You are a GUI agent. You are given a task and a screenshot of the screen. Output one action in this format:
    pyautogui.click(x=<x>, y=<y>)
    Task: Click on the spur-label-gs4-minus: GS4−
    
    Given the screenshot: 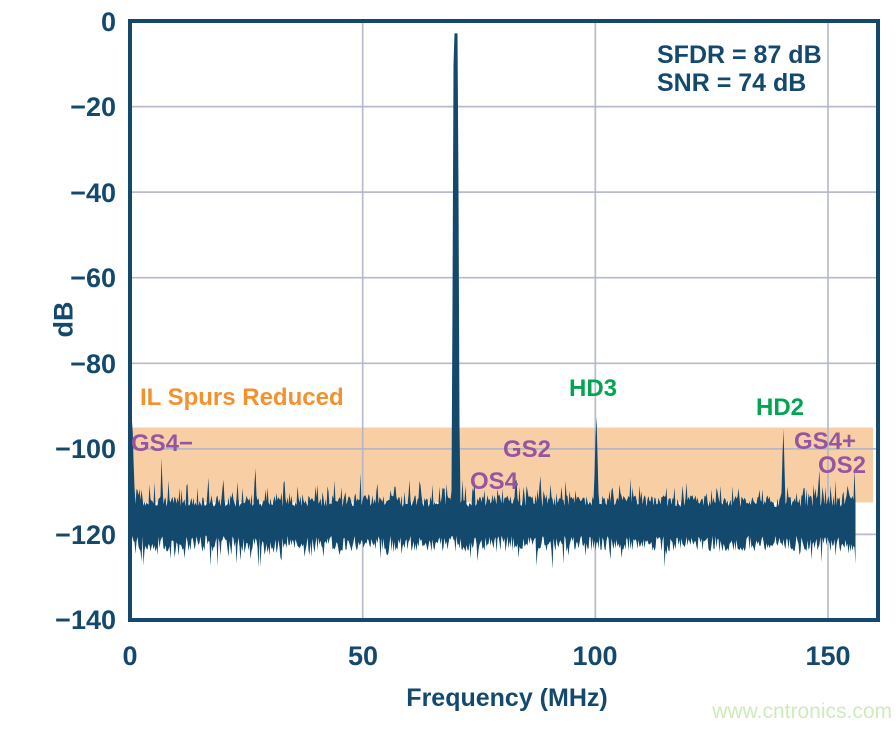 What is the action you would take?
    pyautogui.click(x=162, y=443)
    